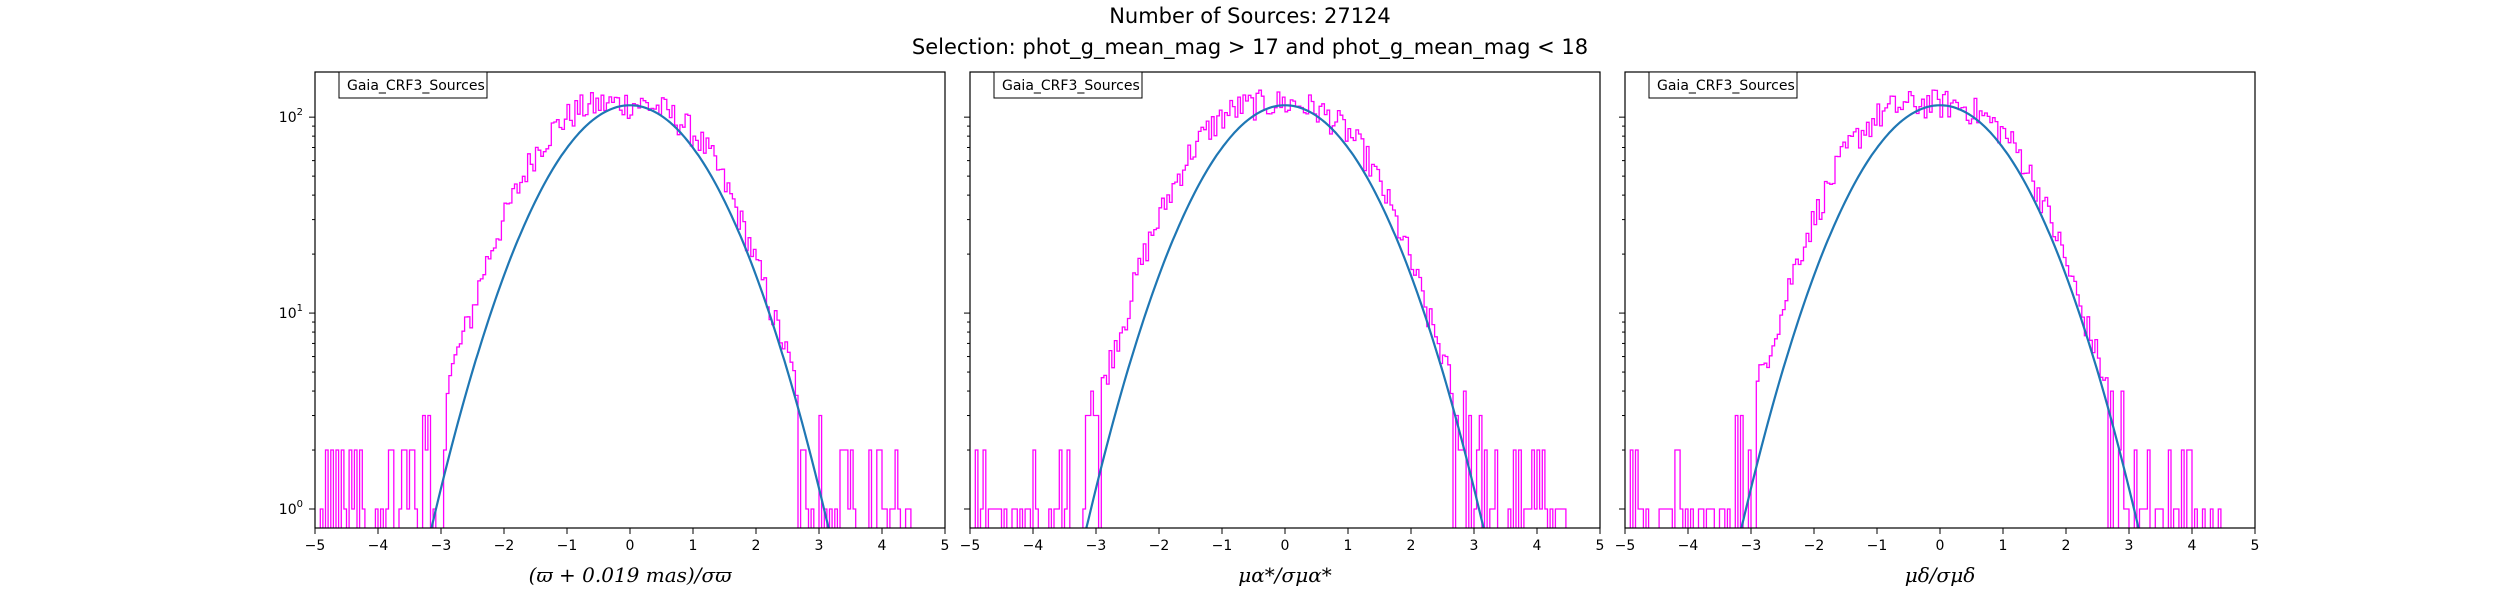  I want to click on y-tick-label: 10⁰, so click(291, 508).